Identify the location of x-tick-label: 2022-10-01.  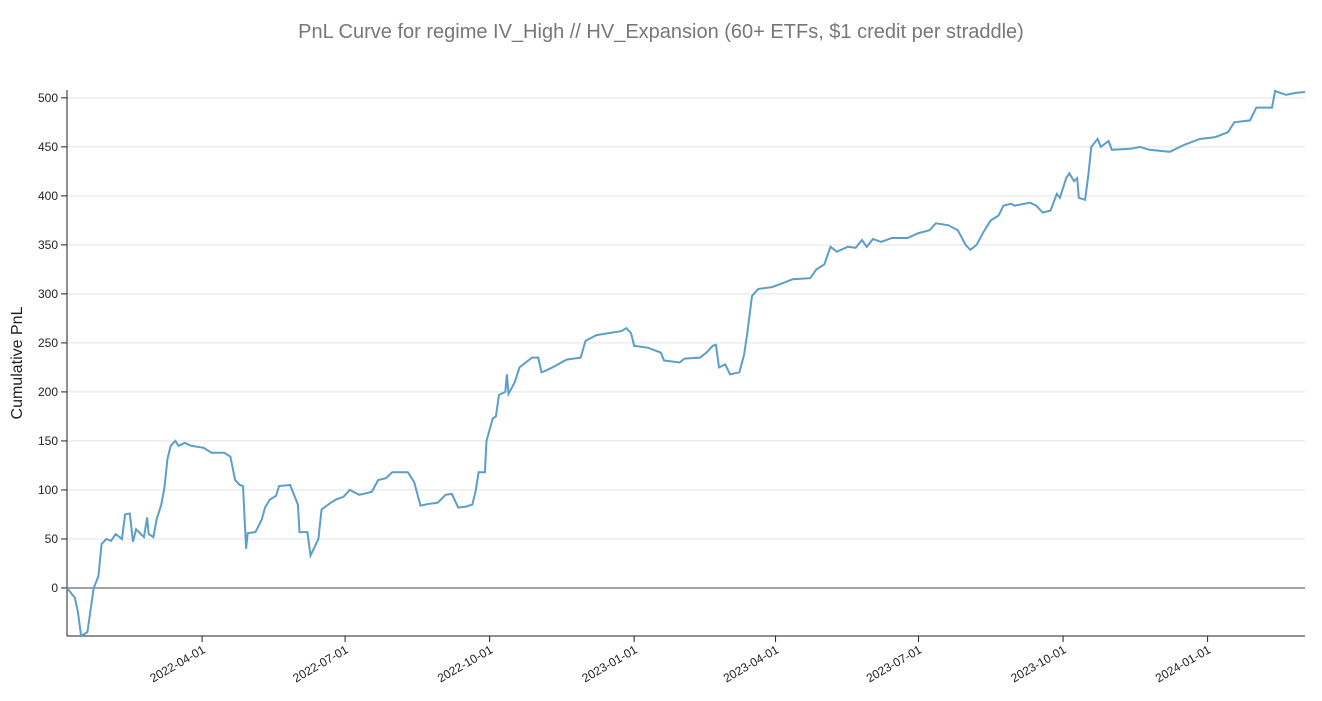
(465, 663).